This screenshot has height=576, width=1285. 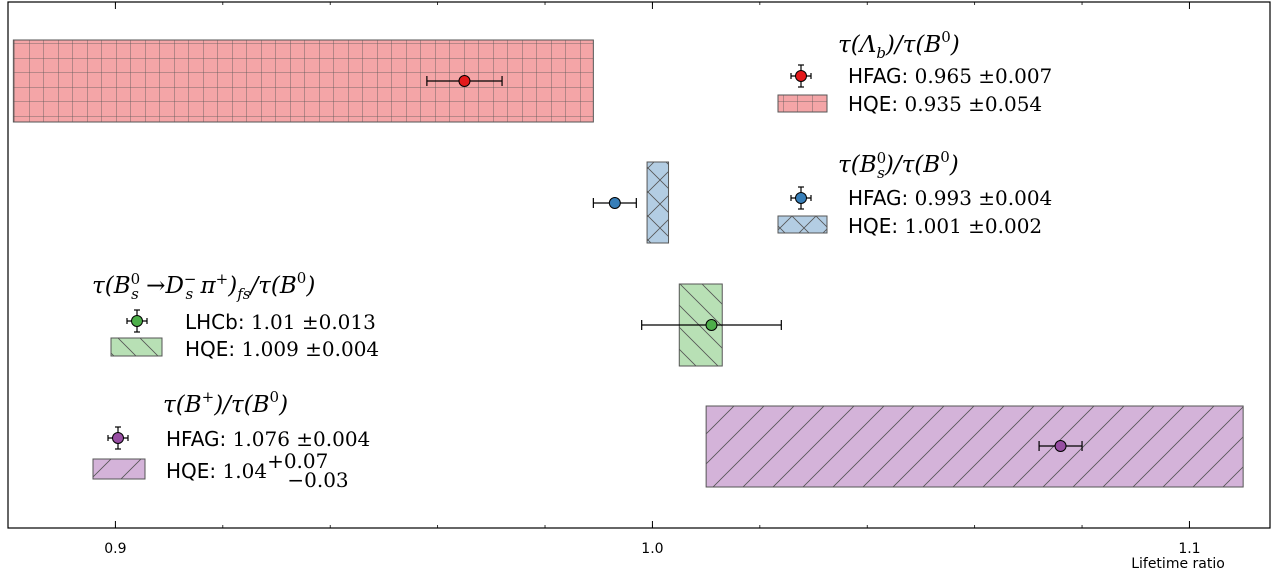 What do you see at coordinates (614, 203) in the screenshot?
I see `measurement-point-bs` at bounding box center [614, 203].